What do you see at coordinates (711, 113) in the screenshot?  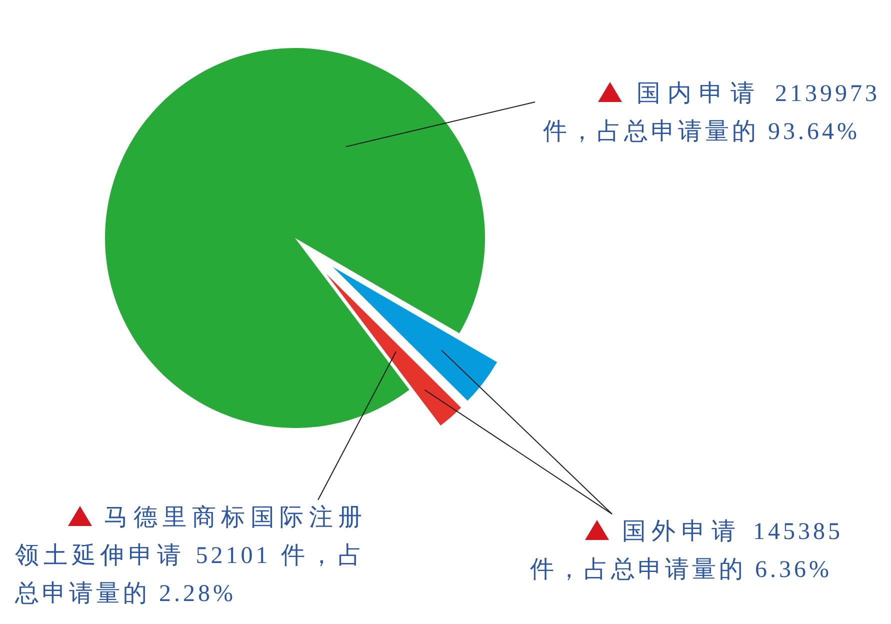 I see `label: 国内申请 2139973 件，占总申请量的 93.64%` at bounding box center [711, 113].